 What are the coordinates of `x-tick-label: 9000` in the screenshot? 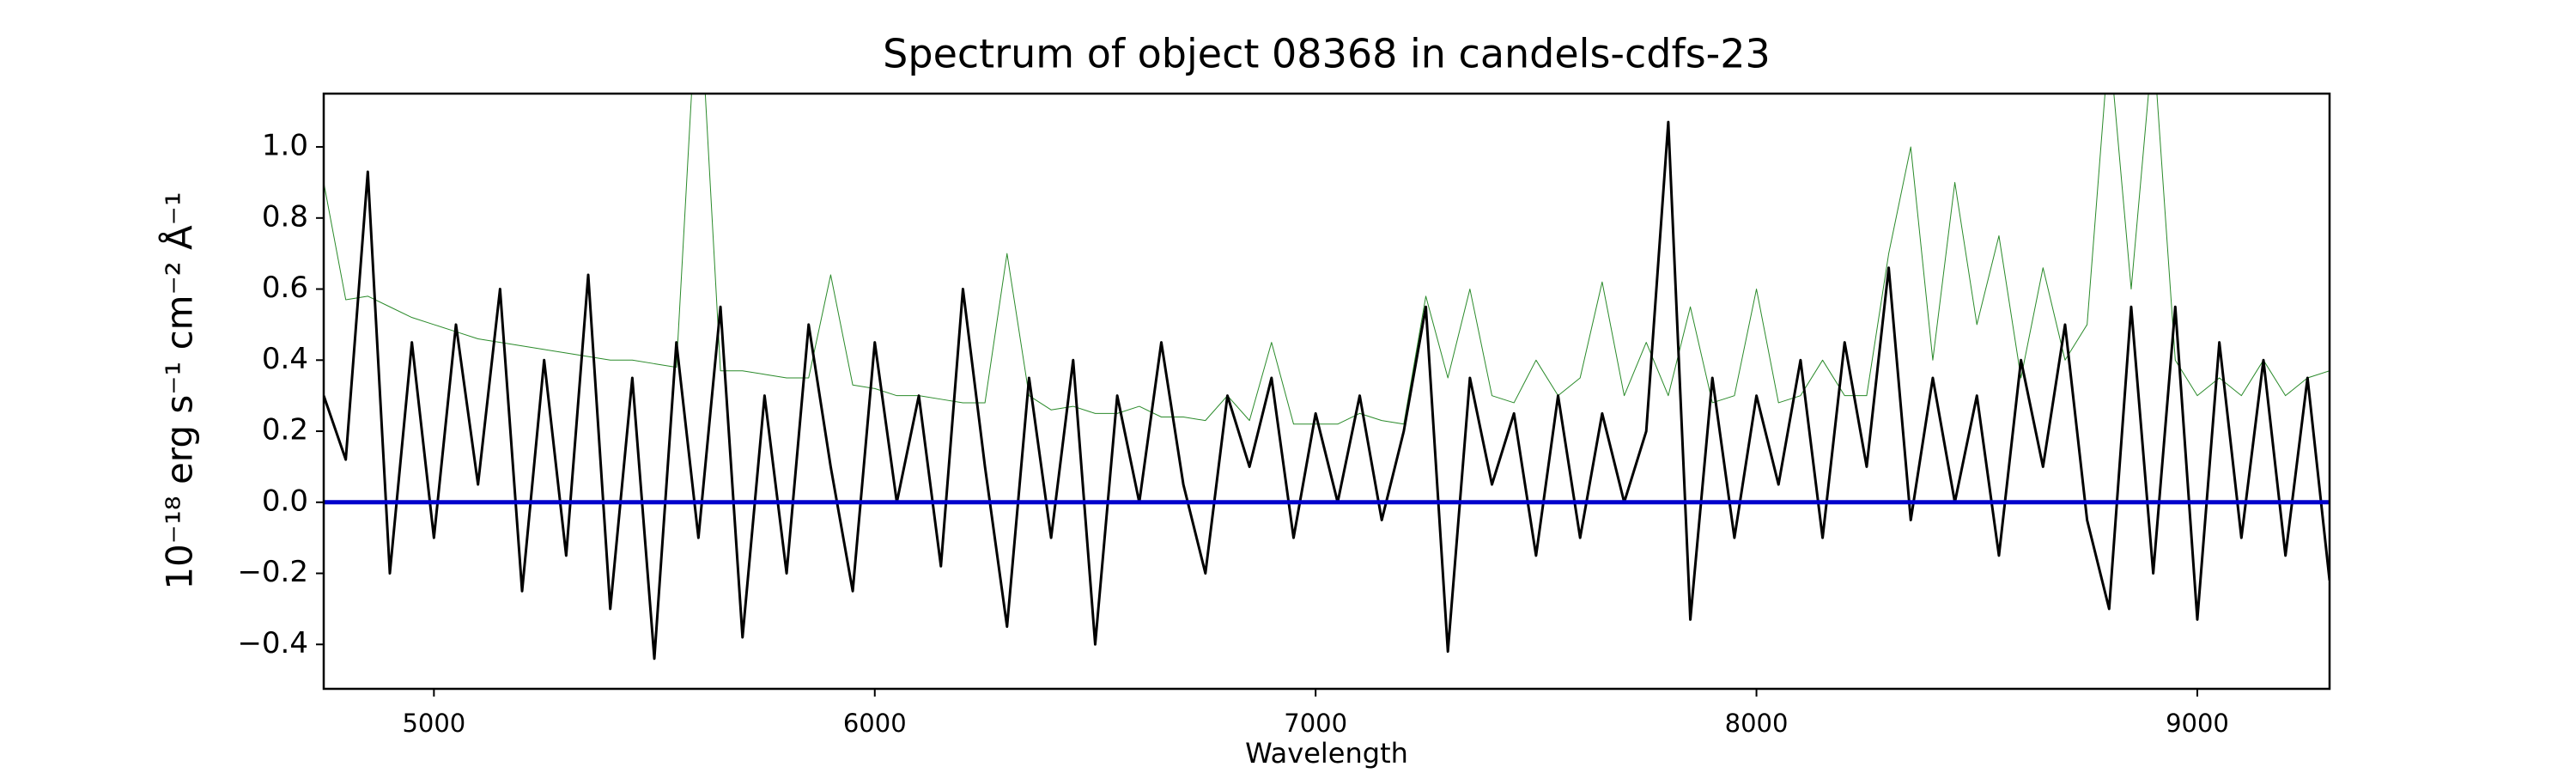 It's located at (2197, 723).